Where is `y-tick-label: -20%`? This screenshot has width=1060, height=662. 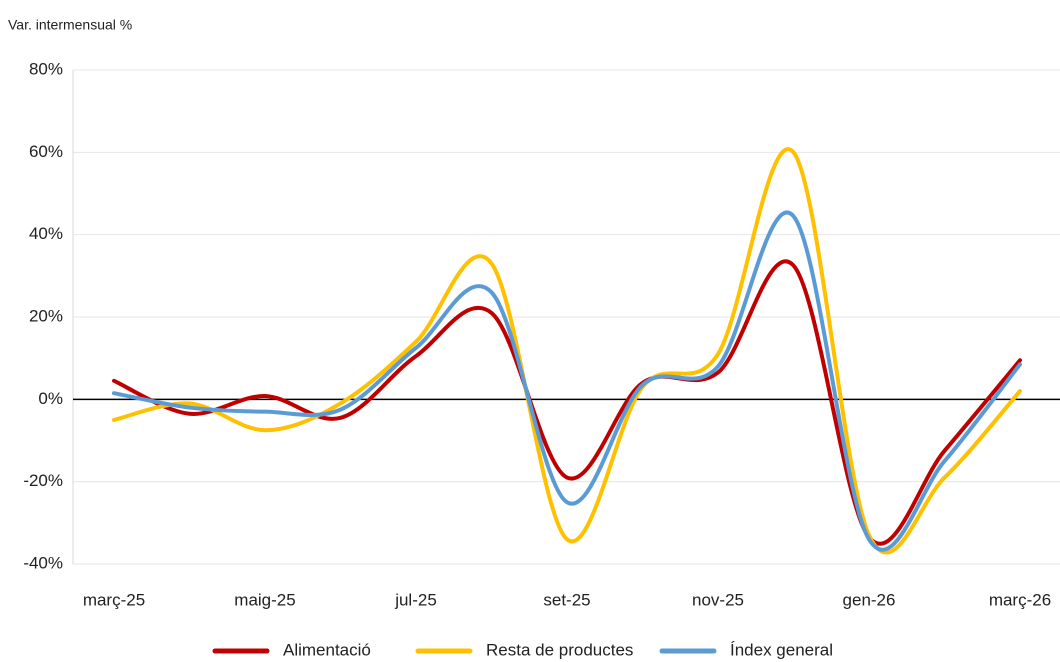
y-tick-label: -20% is located at coordinates (43, 480).